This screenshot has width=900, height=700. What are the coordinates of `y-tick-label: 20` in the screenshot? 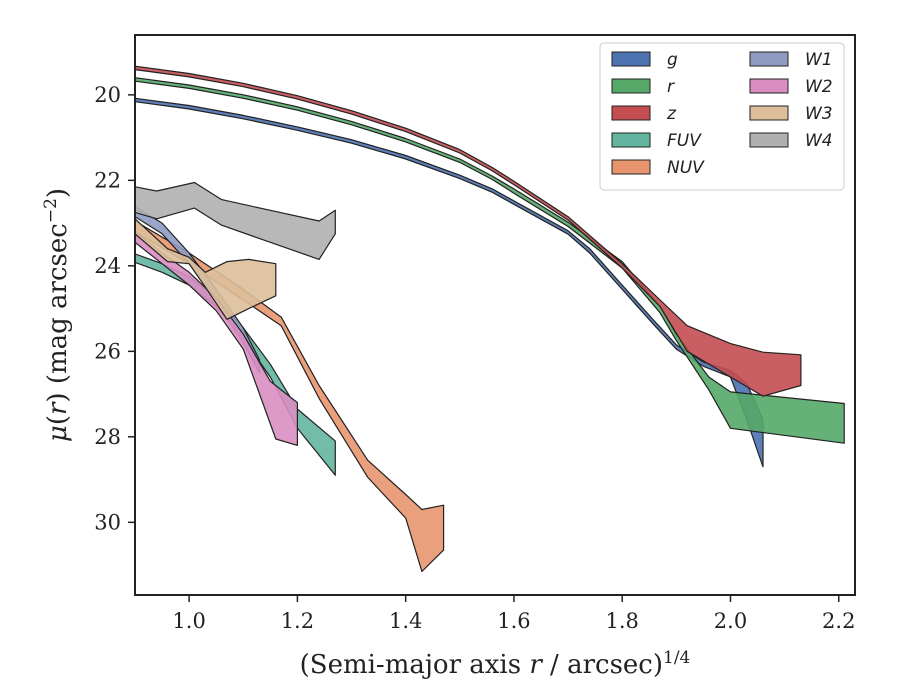 It's located at (107, 95).